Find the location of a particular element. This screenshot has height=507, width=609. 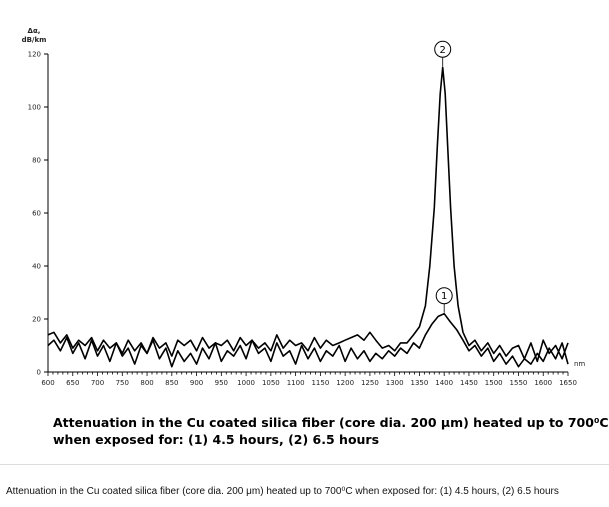

x-tick-label: 1000 is located at coordinates (246, 383).